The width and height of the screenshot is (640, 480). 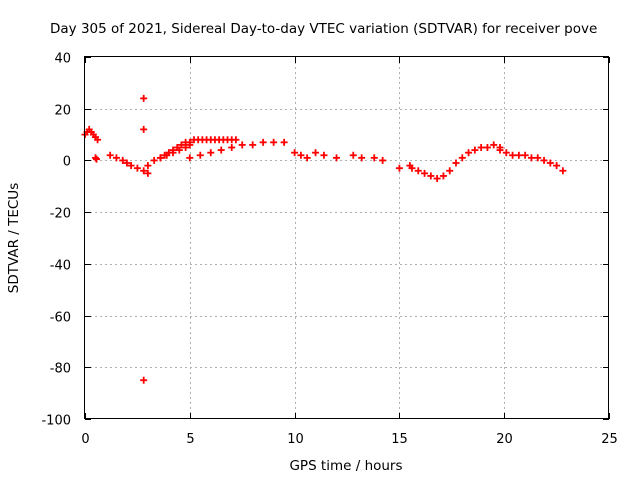 What do you see at coordinates (60, 266) in the screenshot?
I see `y-tick-label: -40` at bounding box center [60, 266].